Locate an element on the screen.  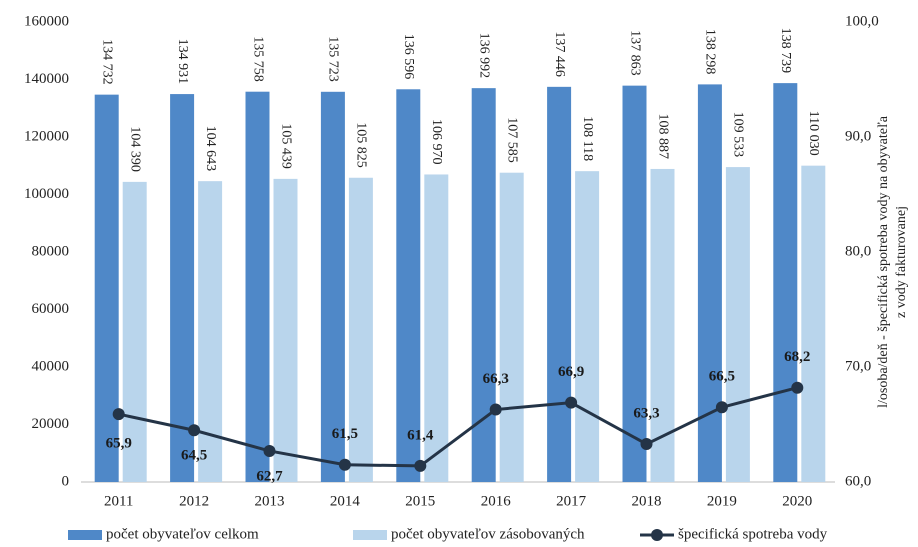
value-label: 65,9 is located at coordinates (119, 444).